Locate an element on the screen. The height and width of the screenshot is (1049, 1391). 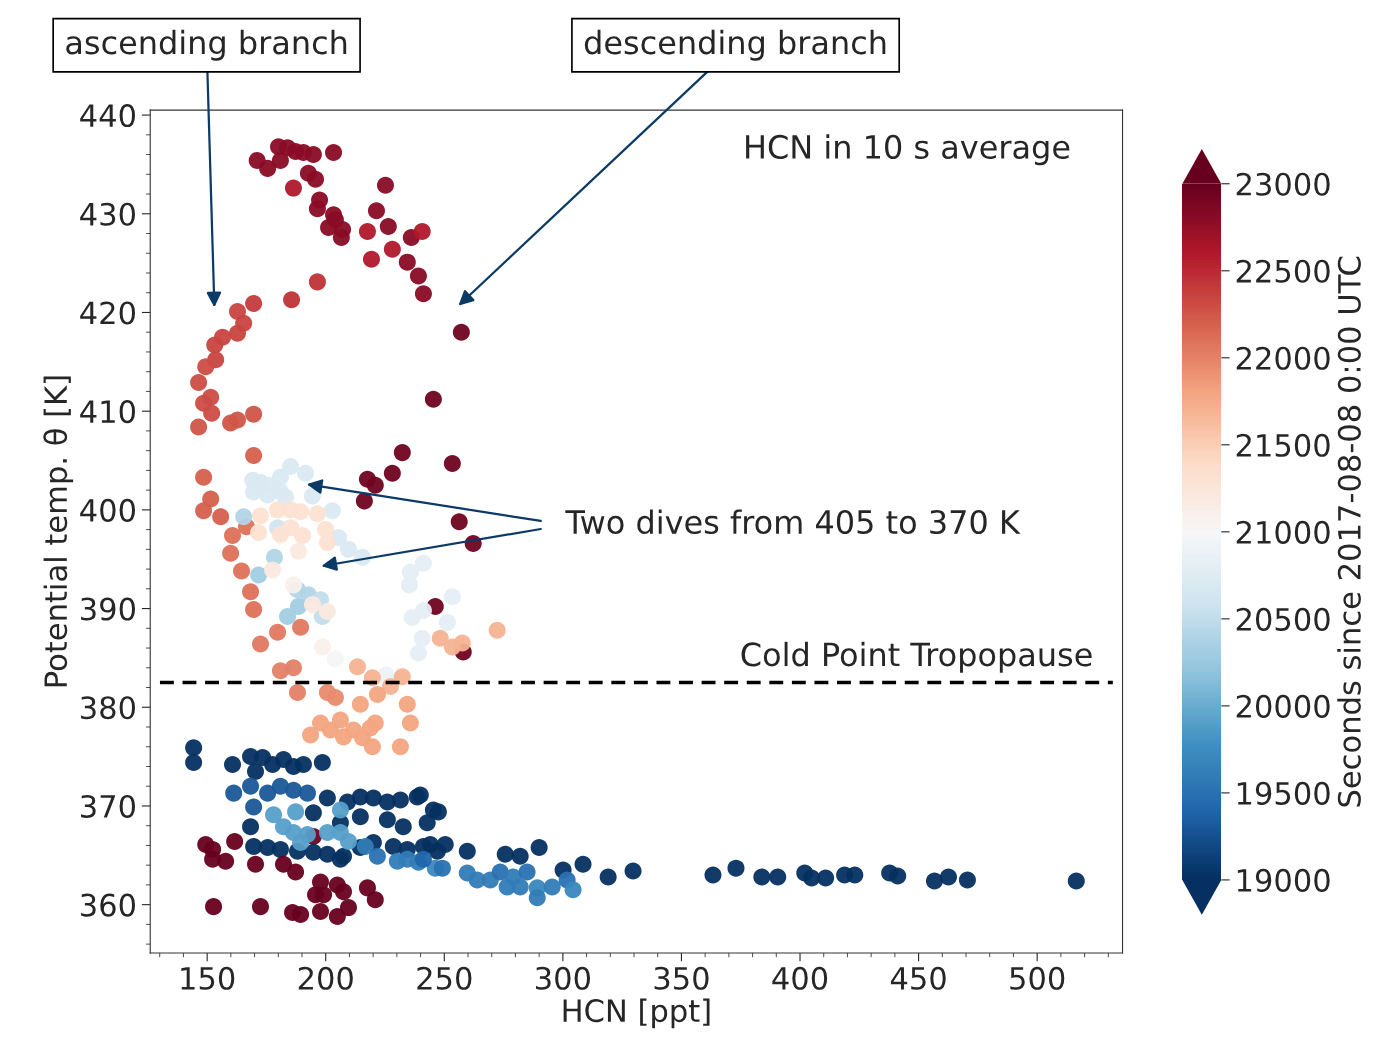
color-bar-label: 21000 is located at coordinates (1283, 532).